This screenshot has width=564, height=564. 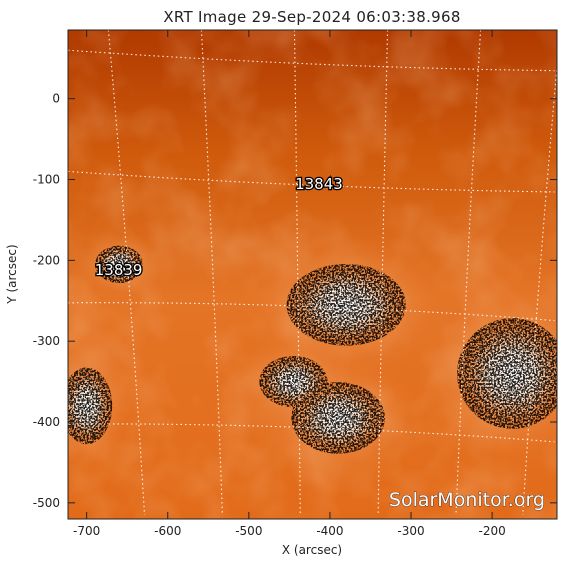 I want to click on x-axis-label: X (arcsec), so click(x=312, y=550).